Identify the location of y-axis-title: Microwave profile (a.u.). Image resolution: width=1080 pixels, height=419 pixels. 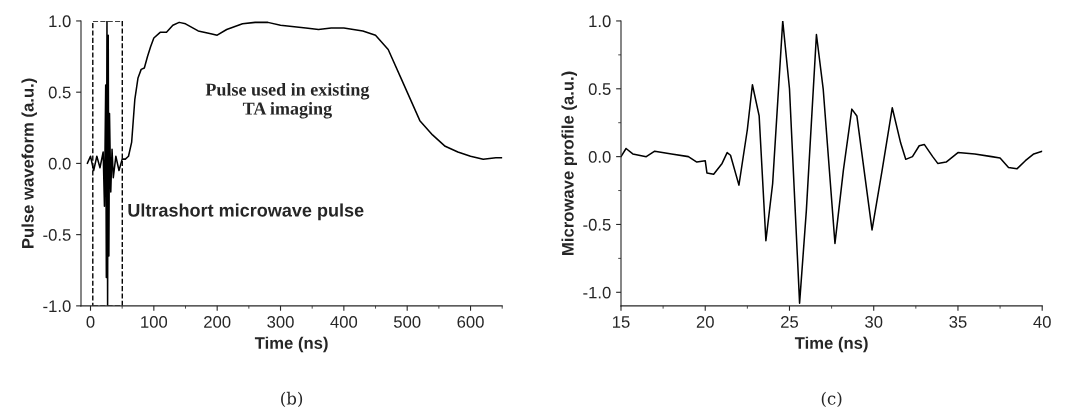
(569, 163).